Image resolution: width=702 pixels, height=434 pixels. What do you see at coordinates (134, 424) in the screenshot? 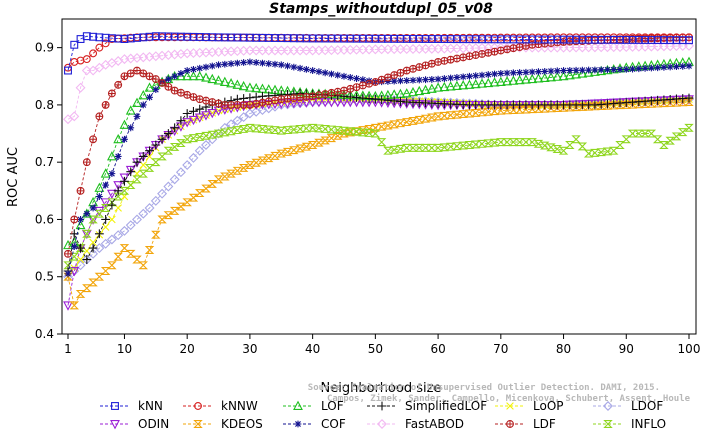
I see `legend-item-odin: ODIN` at bounding box center [134, 424].